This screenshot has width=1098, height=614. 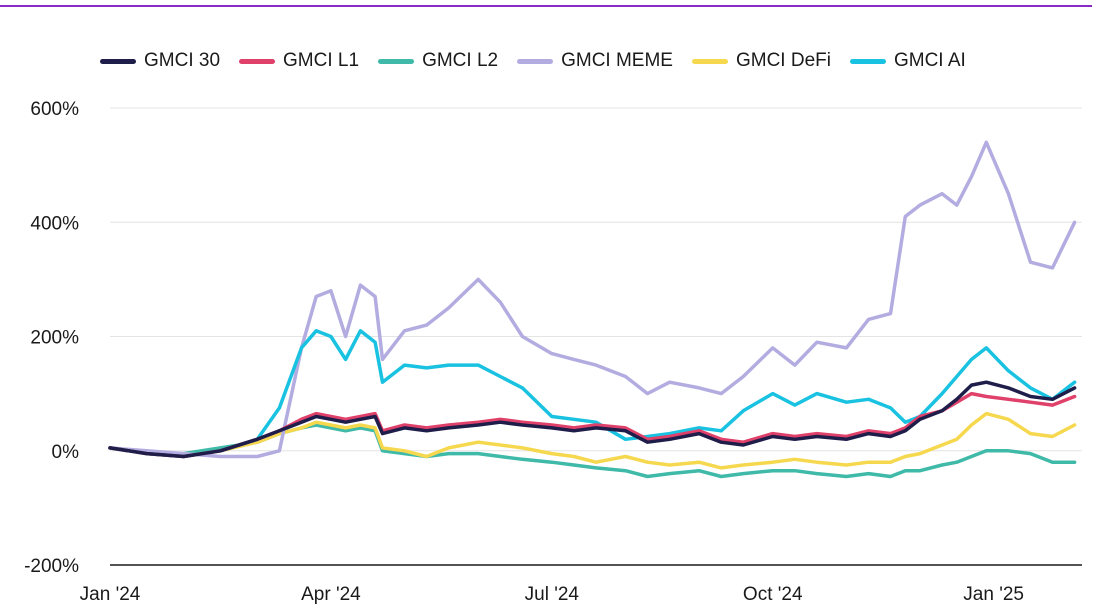 I want to click on y-tick-label: 400%, so click(x=54, y=223).